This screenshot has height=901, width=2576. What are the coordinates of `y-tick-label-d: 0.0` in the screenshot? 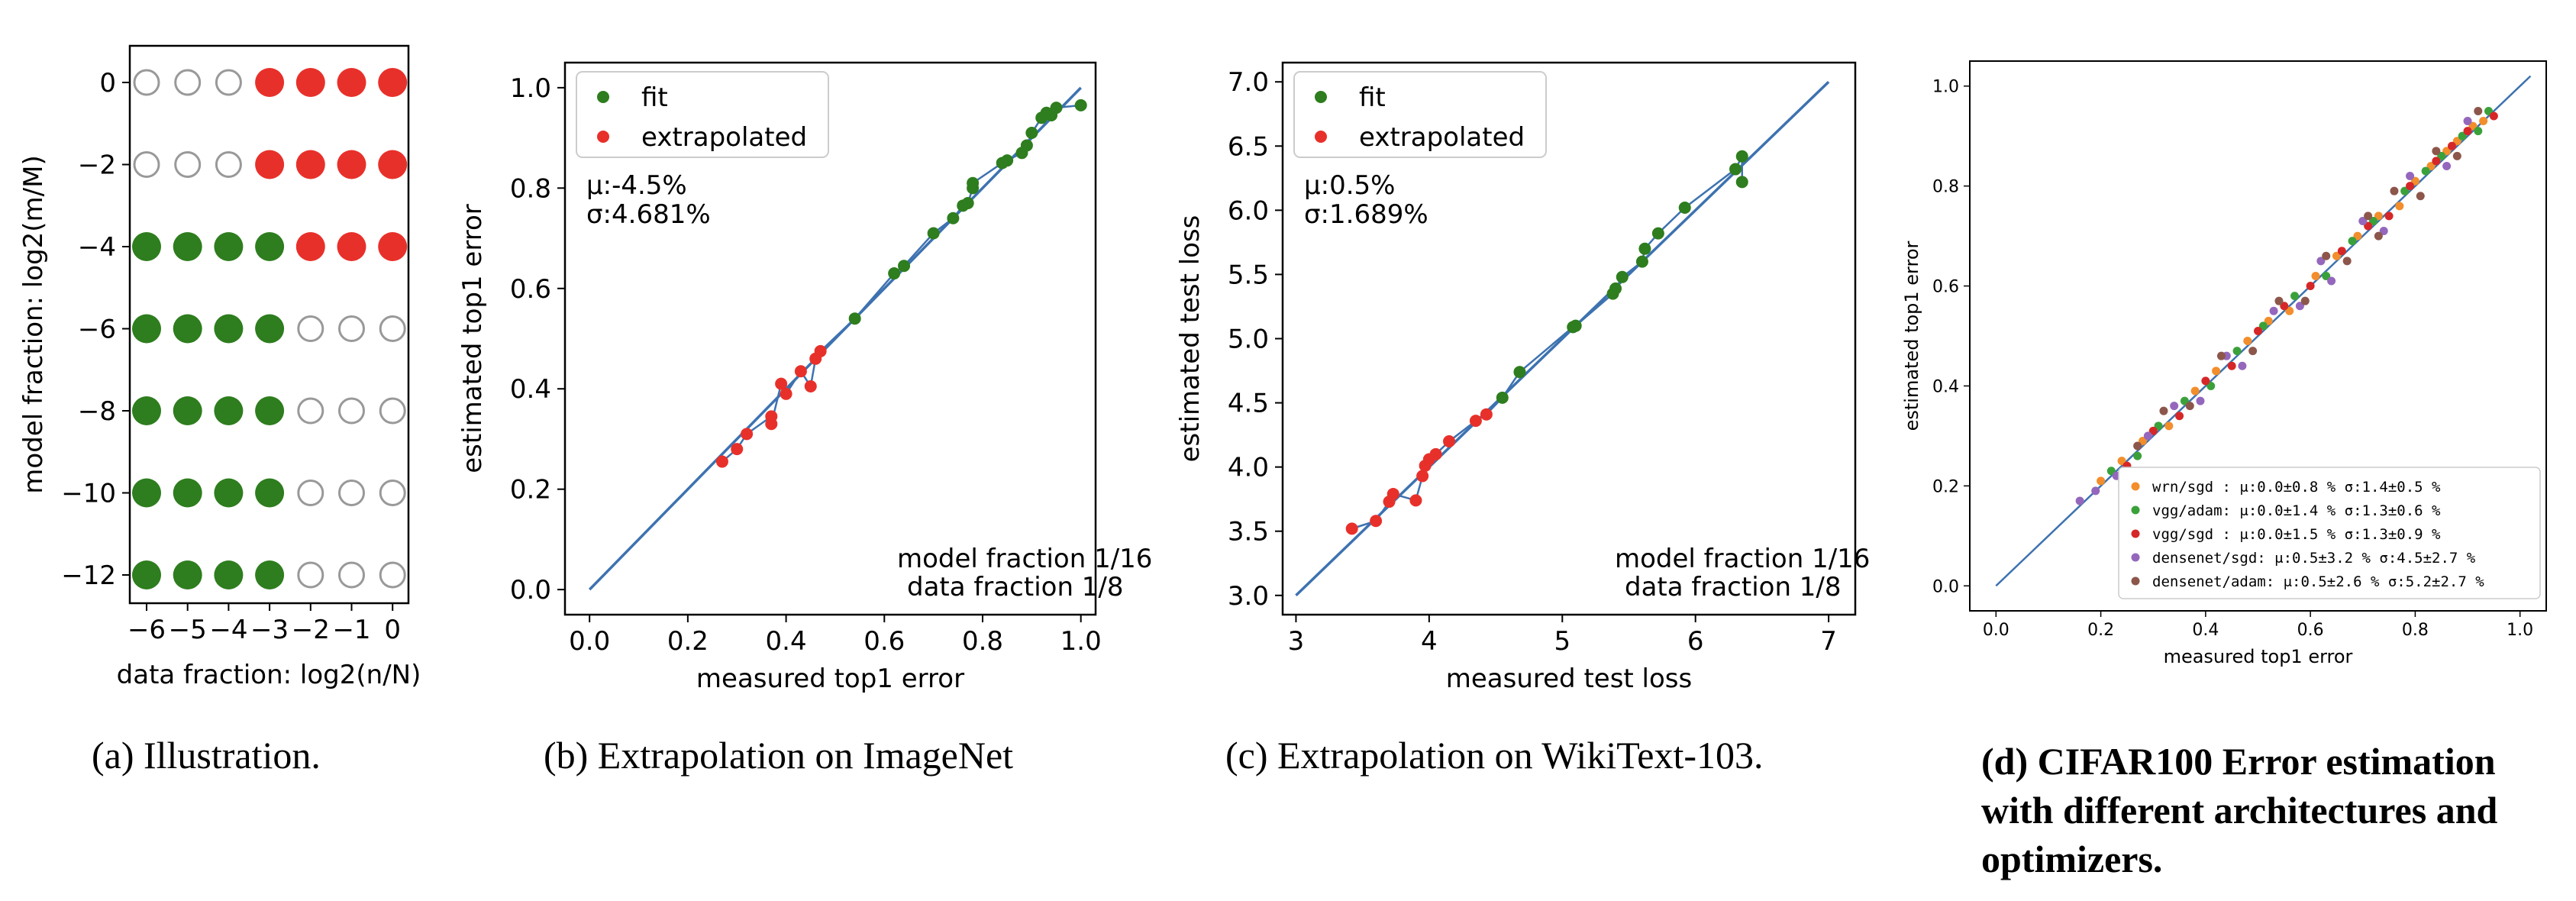 It's located at (1945, 586).